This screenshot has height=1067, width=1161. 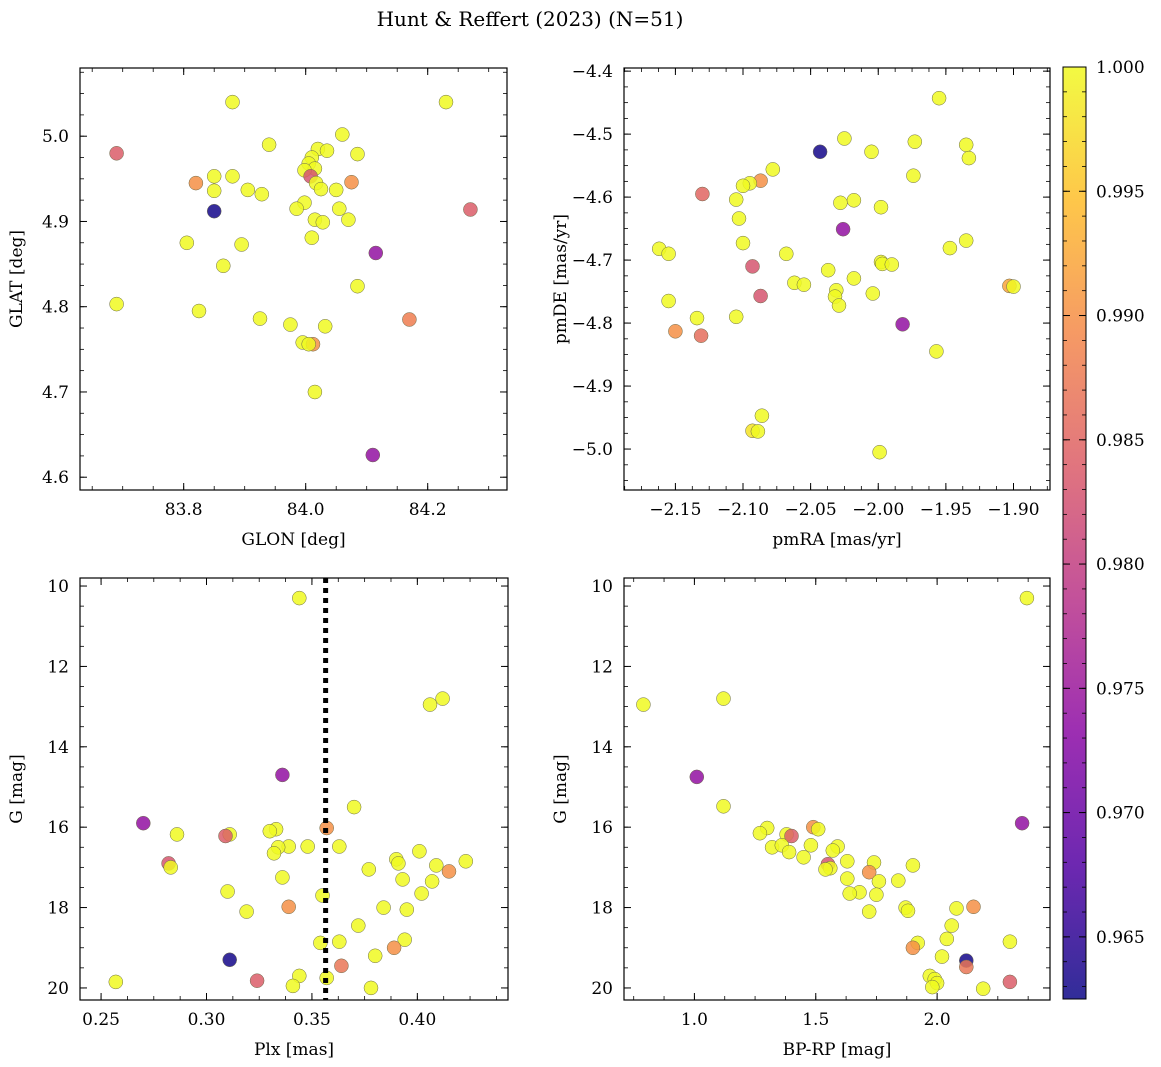 I want to click on x-tick-label: 0.40, so click(x=417, y=1020).